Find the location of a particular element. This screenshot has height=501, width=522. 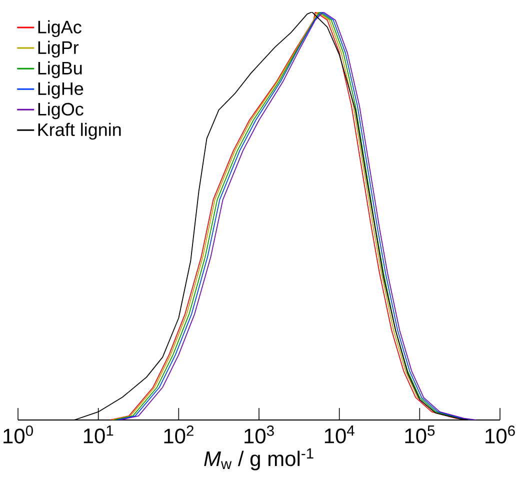

legend-label: LigHe is located at coordinates (61, 90).